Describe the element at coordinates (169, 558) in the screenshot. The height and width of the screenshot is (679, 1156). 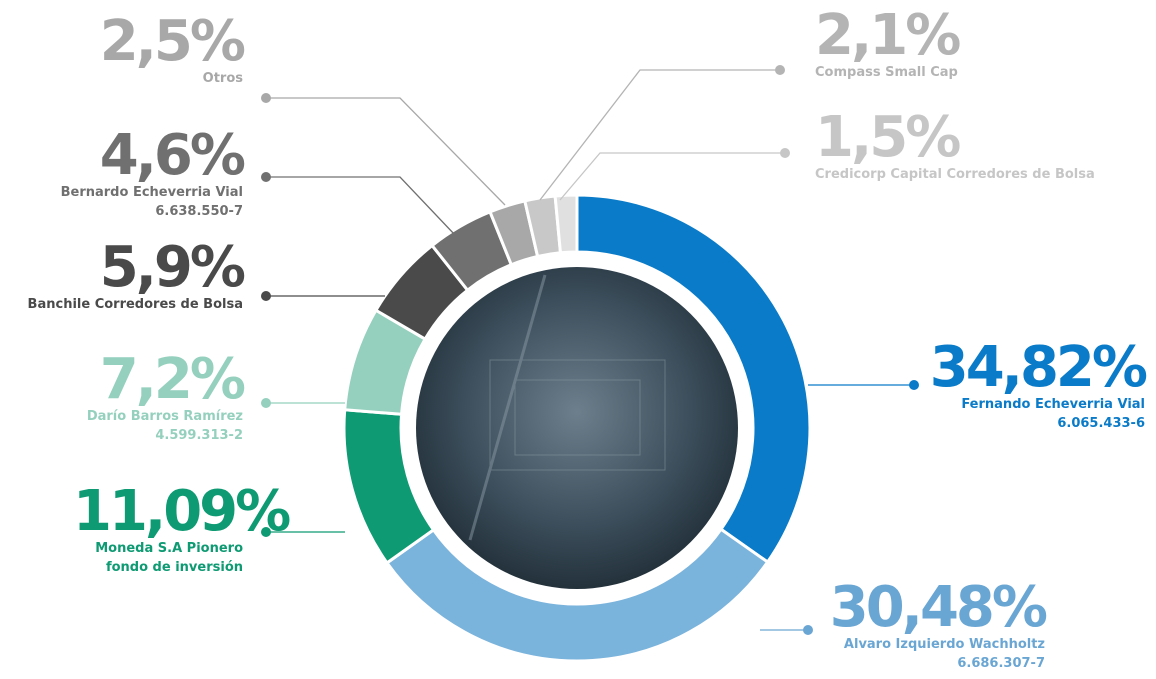
I see `holder-name: Moneda S.A Pionero fondo de inversión` at that location.